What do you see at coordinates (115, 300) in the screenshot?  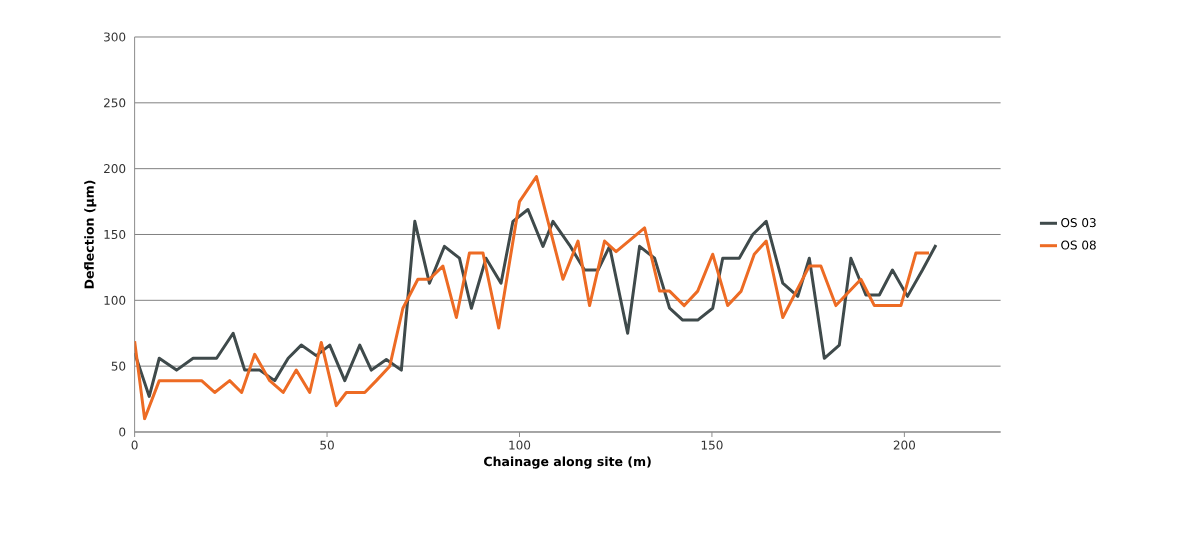 I see `y-tick-label: 100` at bounding box center [115, 300].